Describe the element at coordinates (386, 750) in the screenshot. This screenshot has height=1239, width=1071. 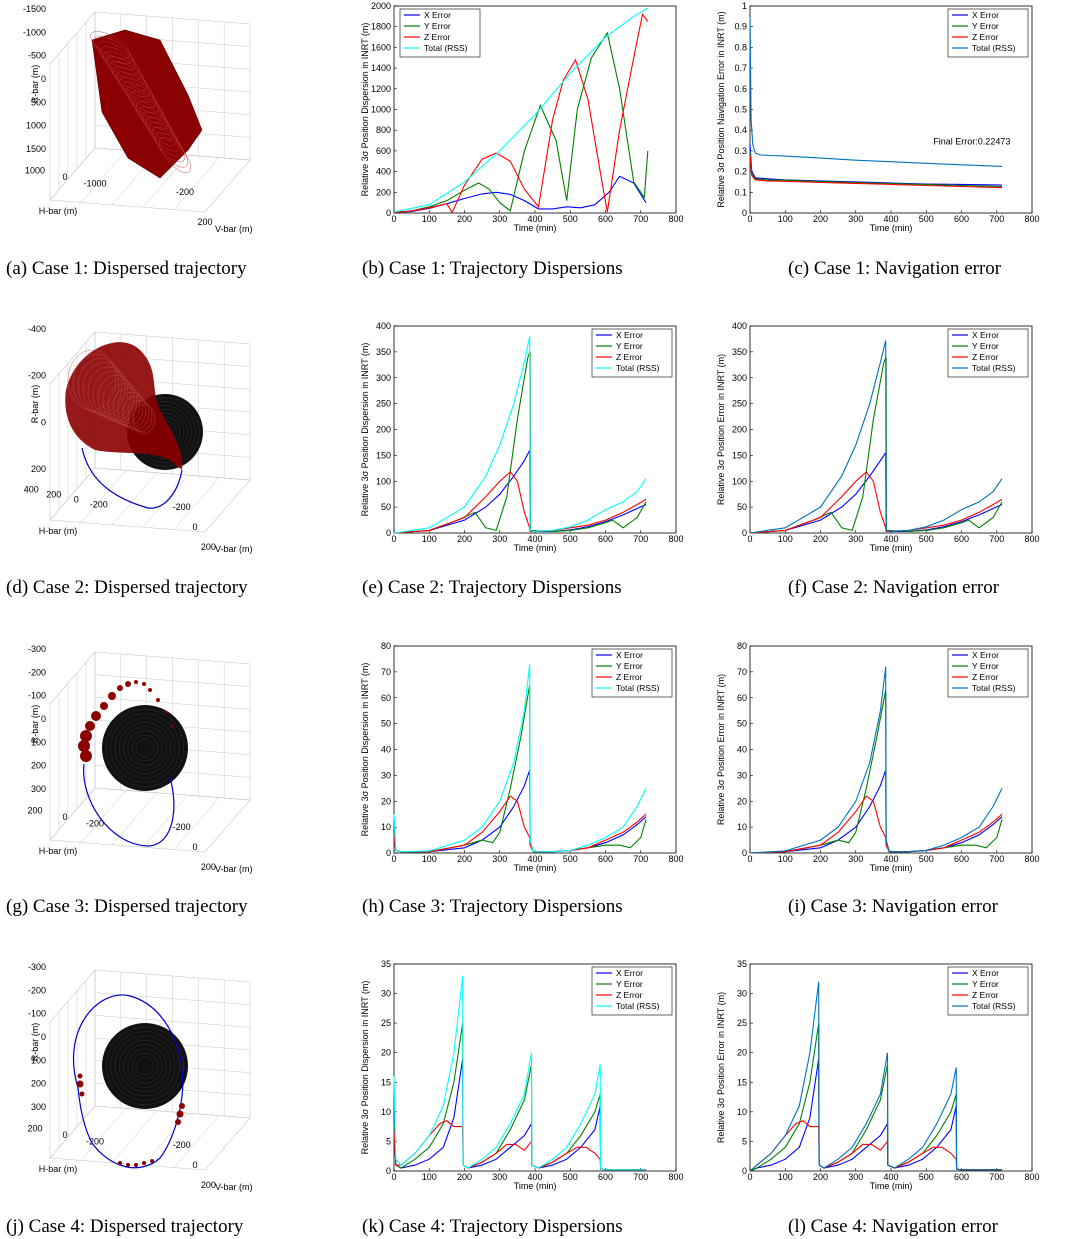
I see `y-tick-label: 40` at that location.